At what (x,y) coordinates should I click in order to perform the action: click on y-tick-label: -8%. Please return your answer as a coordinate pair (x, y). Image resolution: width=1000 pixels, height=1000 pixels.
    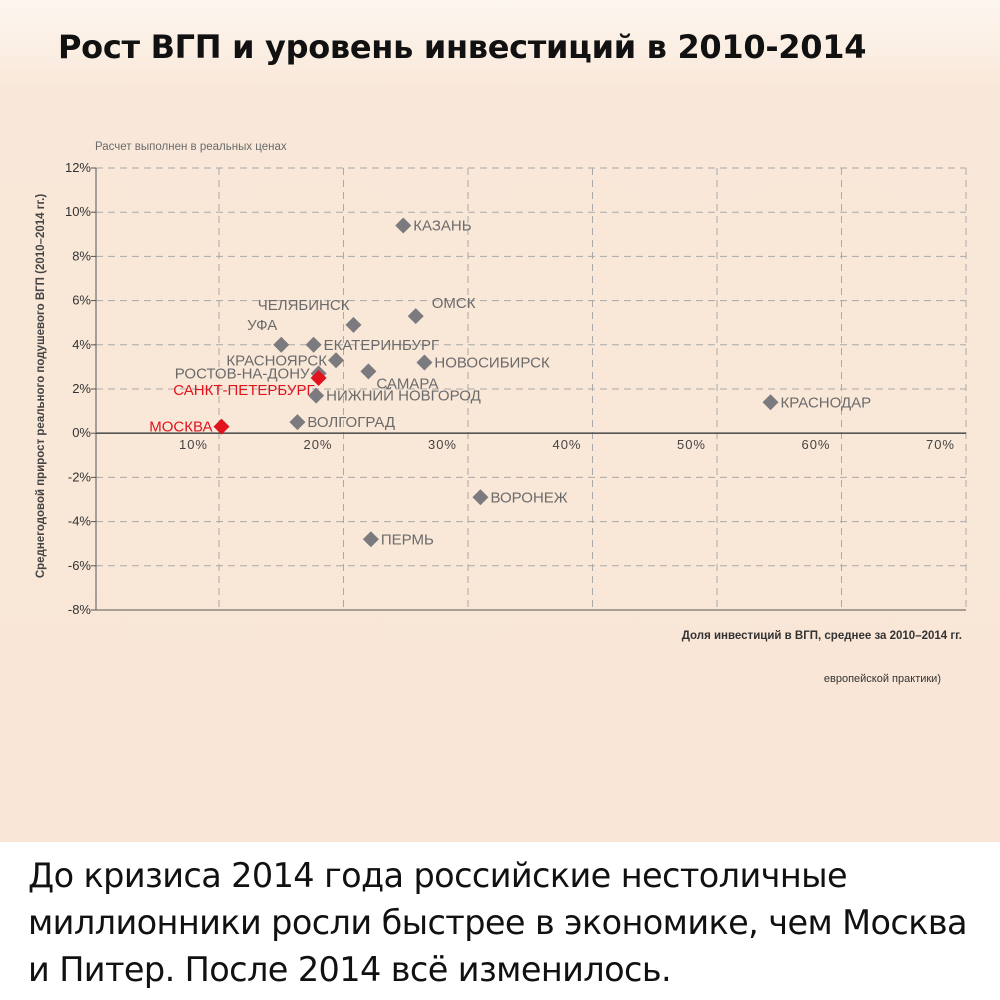
    Looking at the image, I should click on (80, 609).